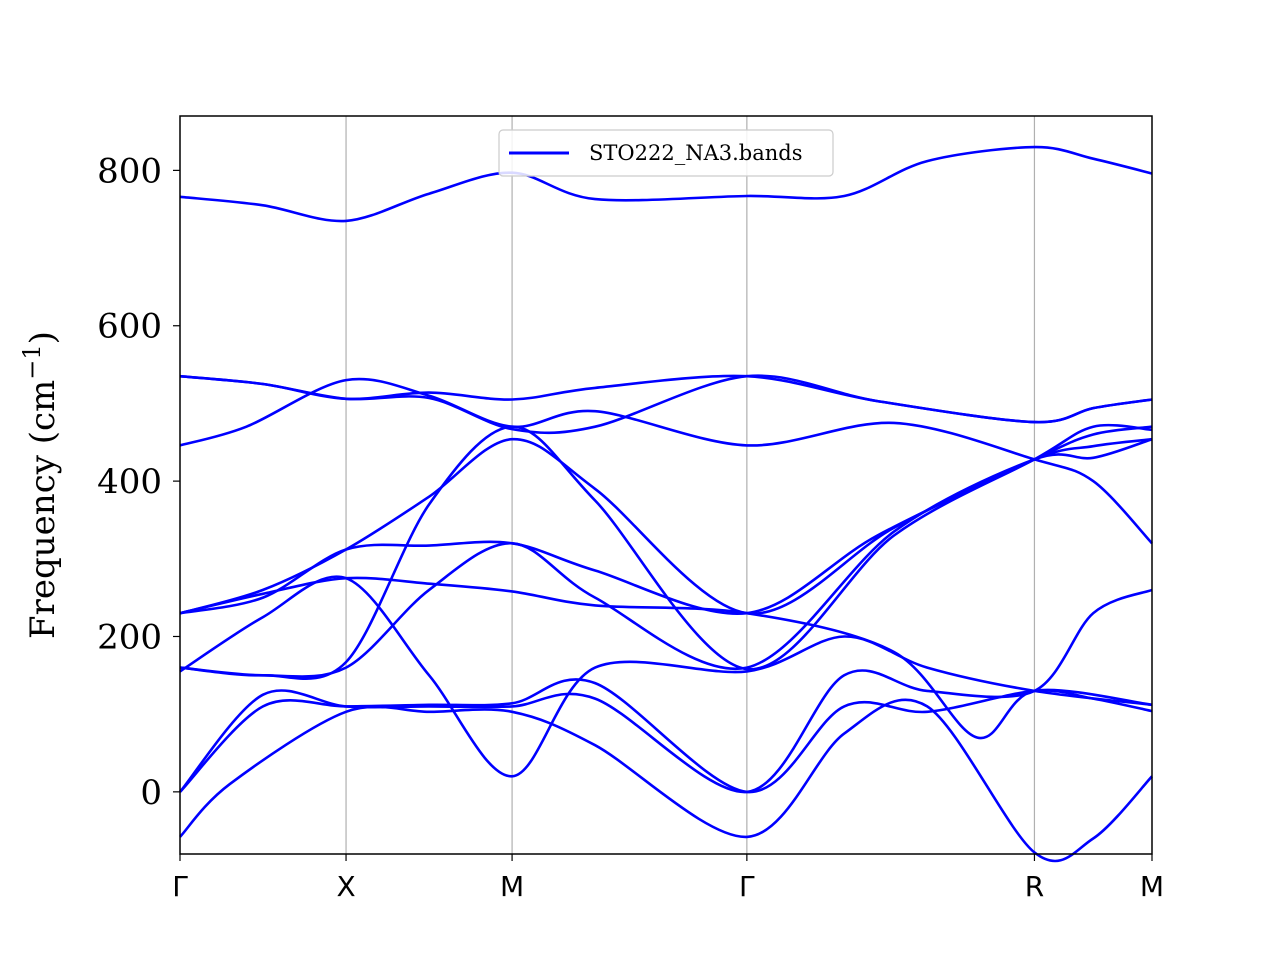 This screenshot has height=960, width=1280. I want to click on y-ticks: 0 200 400 600 800, so click(138, 482).